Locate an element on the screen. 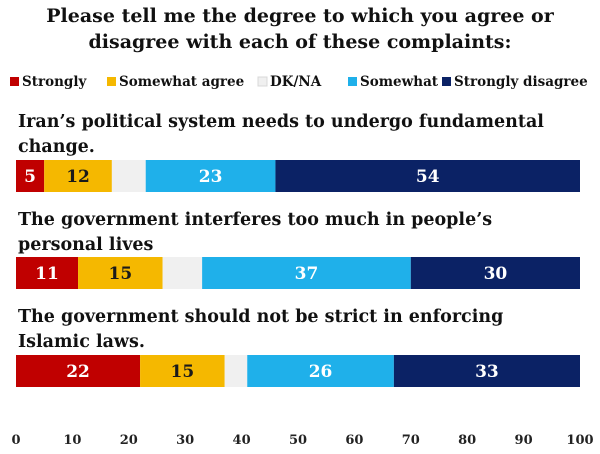  data-label: 12 is located at coordinates (78, 177).